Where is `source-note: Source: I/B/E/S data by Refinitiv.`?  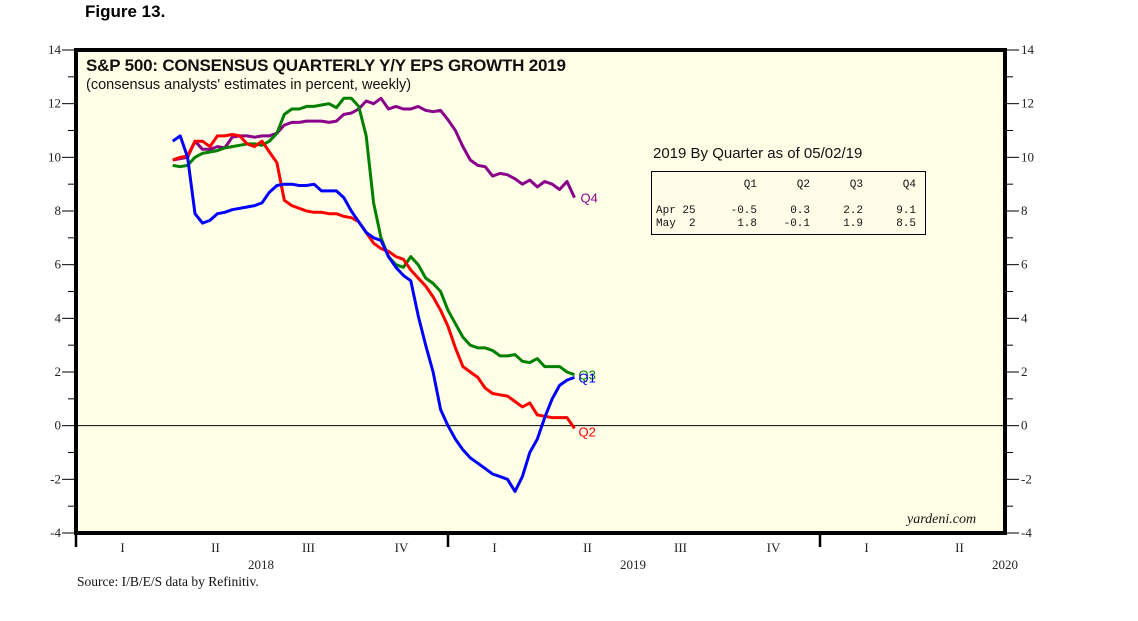 source-note: Source: I/B/E/S data by Refinitiv. is located at coordinates (168, 581).